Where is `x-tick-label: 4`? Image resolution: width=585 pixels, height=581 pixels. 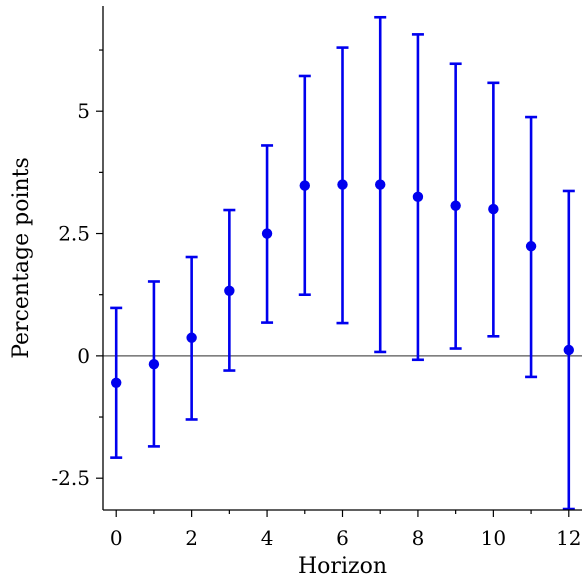 x-tick-label: 4 is located at coordinates (267, 538).